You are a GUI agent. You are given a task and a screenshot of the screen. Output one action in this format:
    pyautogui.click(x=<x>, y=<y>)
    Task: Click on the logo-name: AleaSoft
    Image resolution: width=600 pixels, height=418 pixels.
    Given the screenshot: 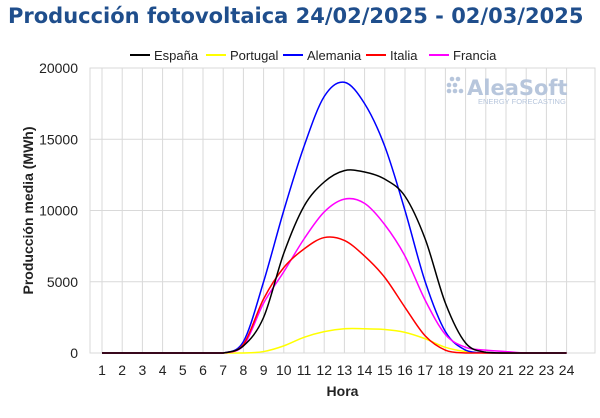 What is the action you would take?
    pyautogui.click(x=517, y=88)
    